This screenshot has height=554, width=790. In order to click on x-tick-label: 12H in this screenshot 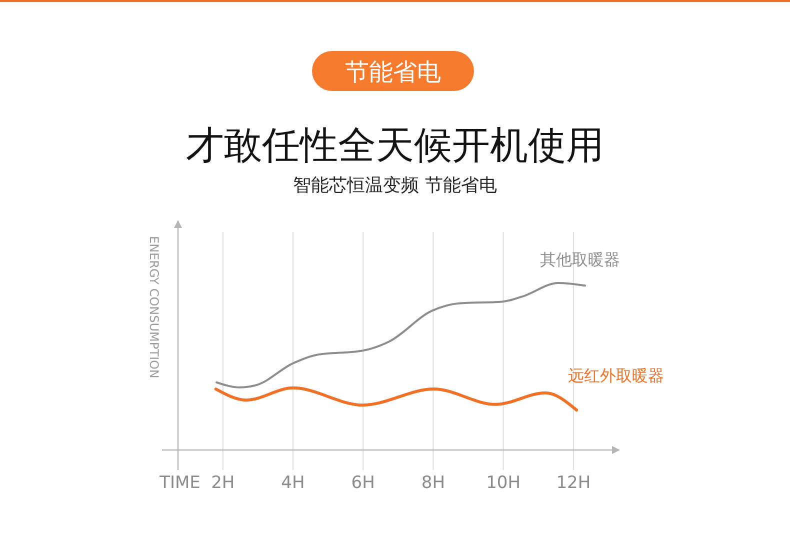, I will do `click(573, 483)`.